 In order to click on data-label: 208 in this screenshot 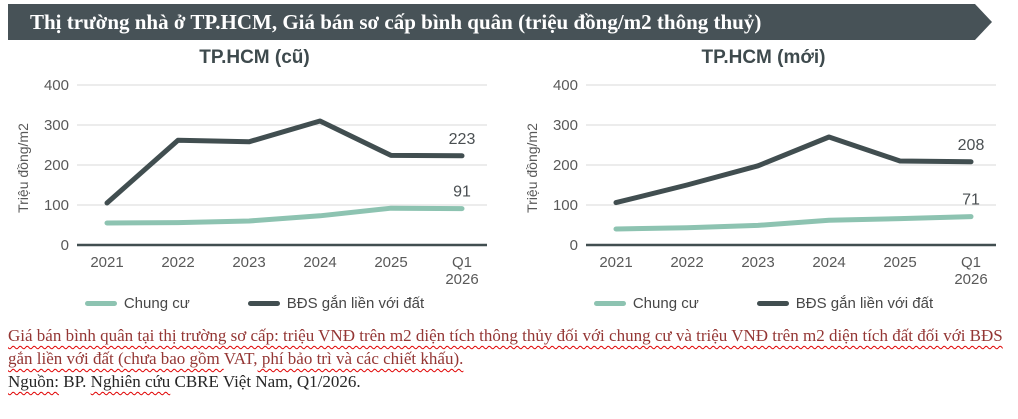, I will do `click(970, 145)`.